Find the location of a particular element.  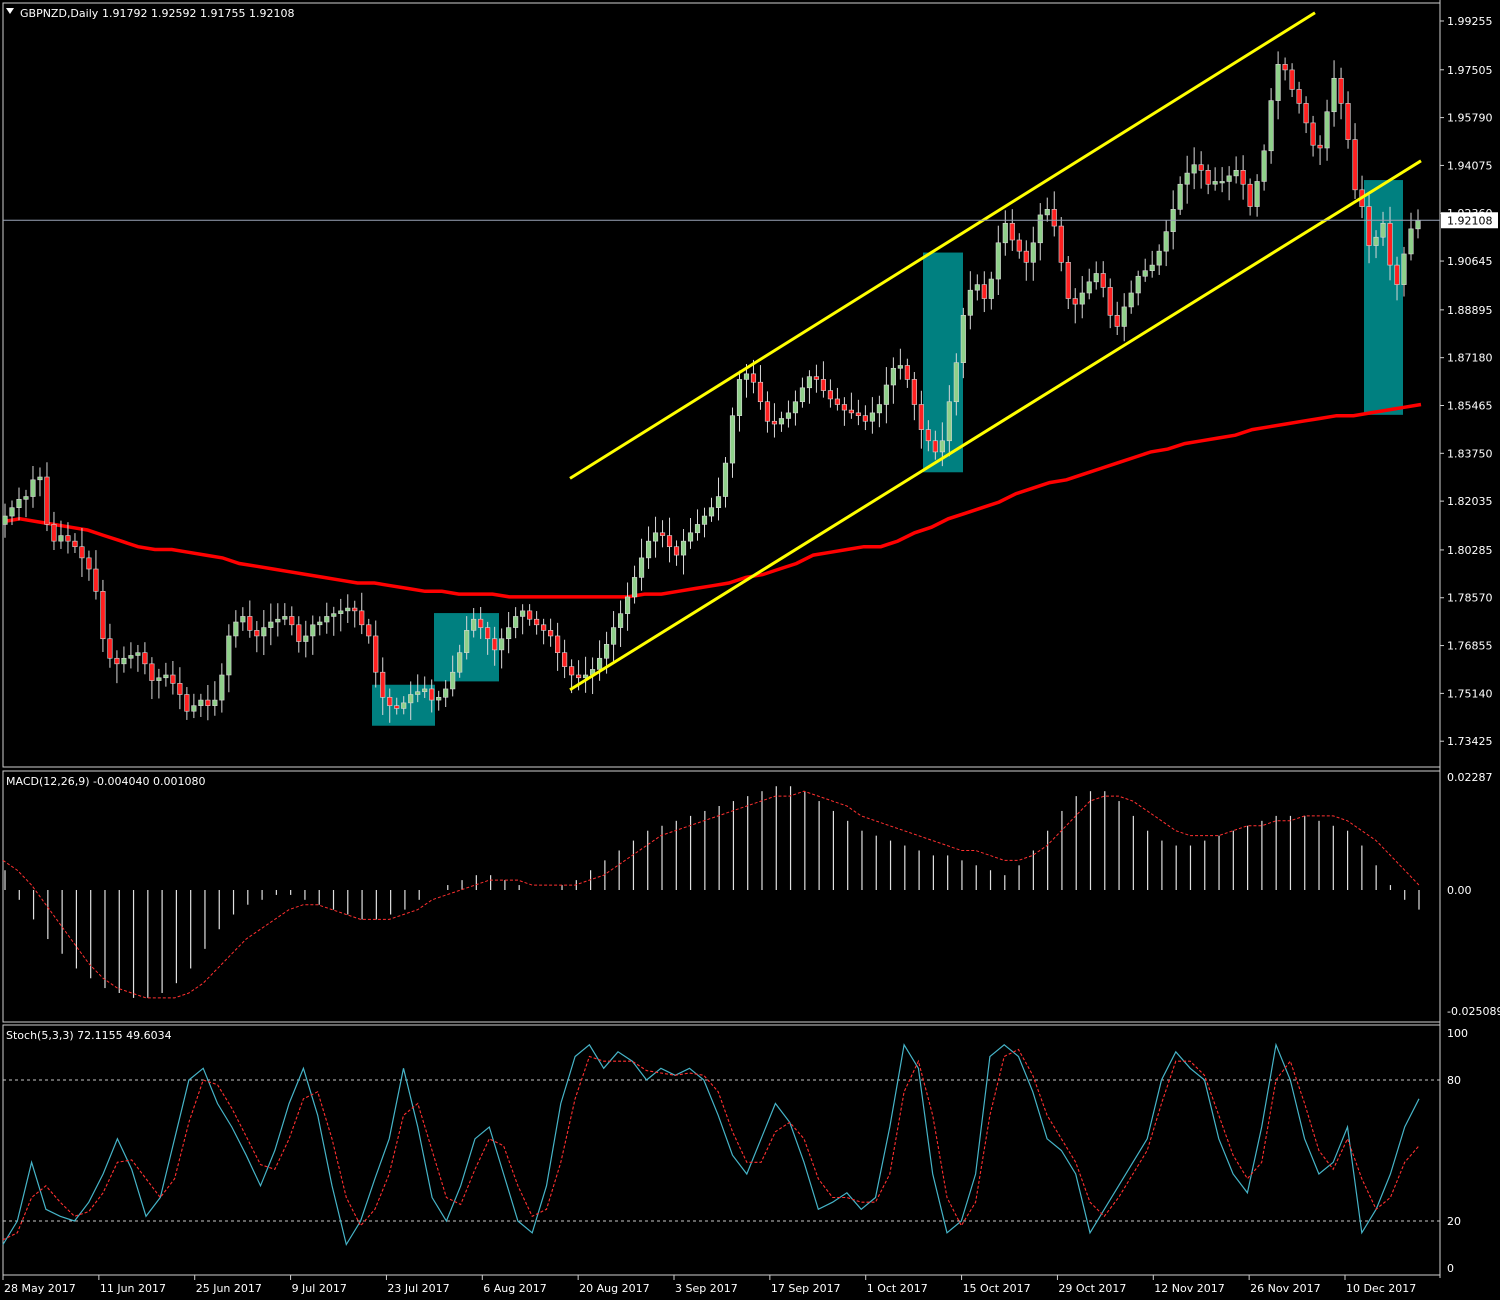

chart-ohlc-label: 1.91792 1.92592 1.91755 1.92108 is located at coordinates (198, 13).